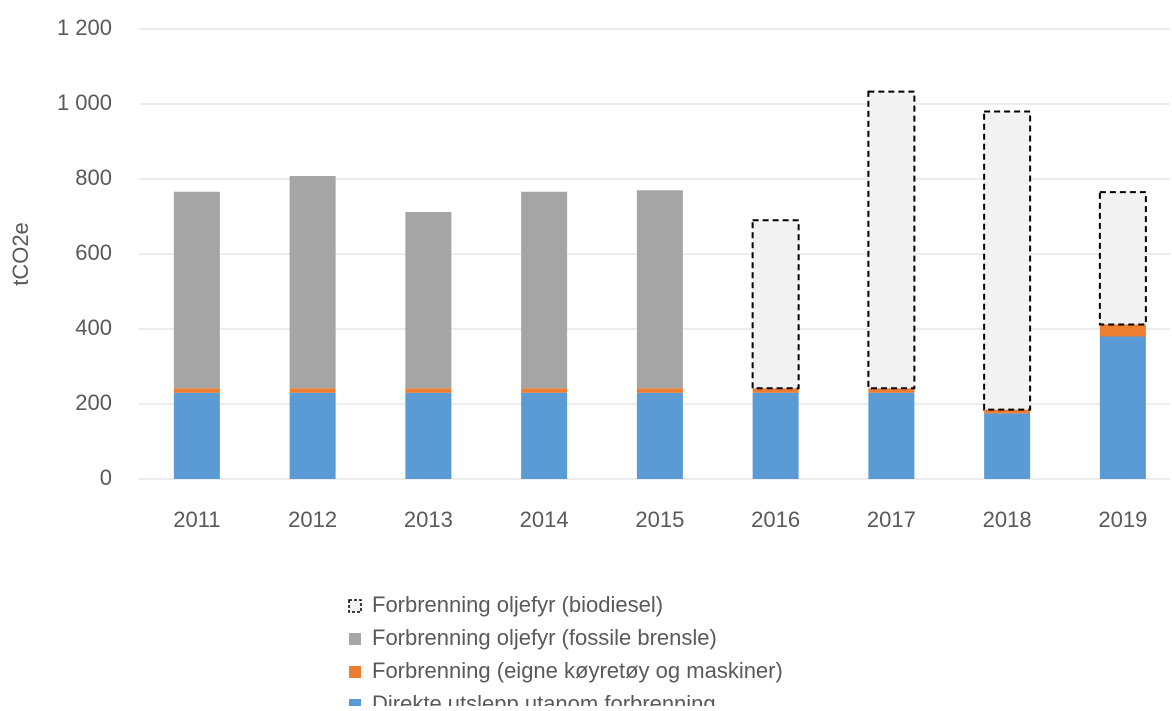  I want to click on y-tick-label: 600, so click(93, 252).